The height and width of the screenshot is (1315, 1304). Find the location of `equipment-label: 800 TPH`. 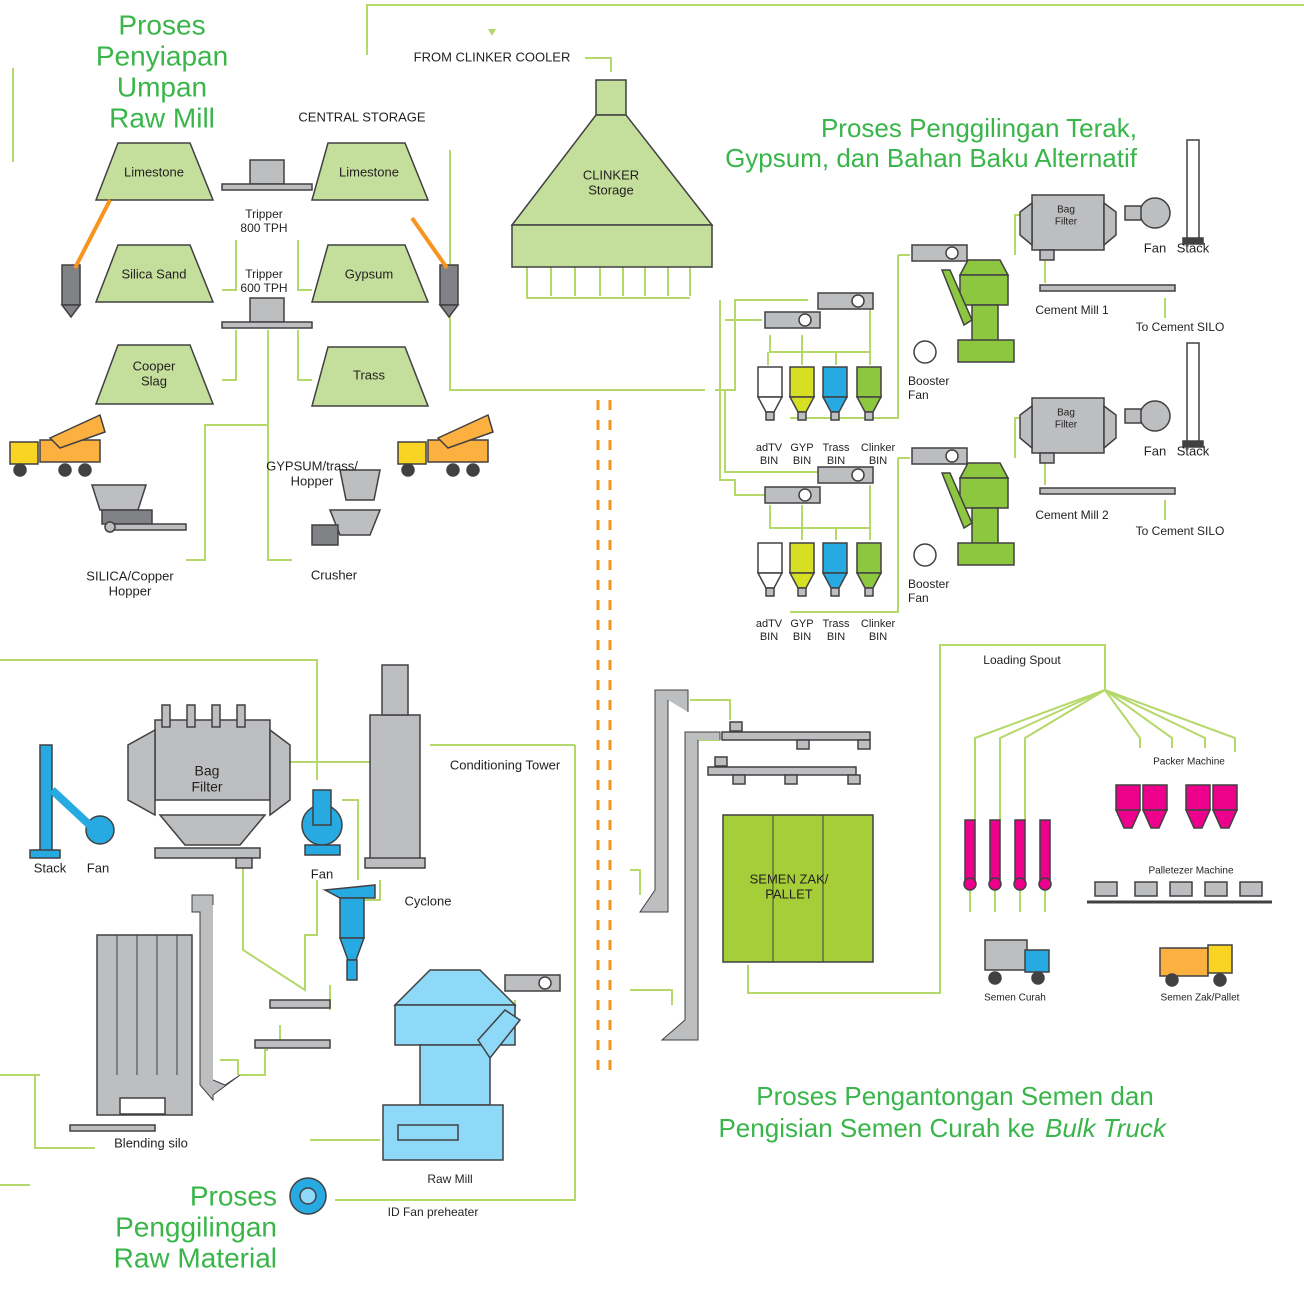

equipment-label: 800 TPH is located at coordinates (263, 228).